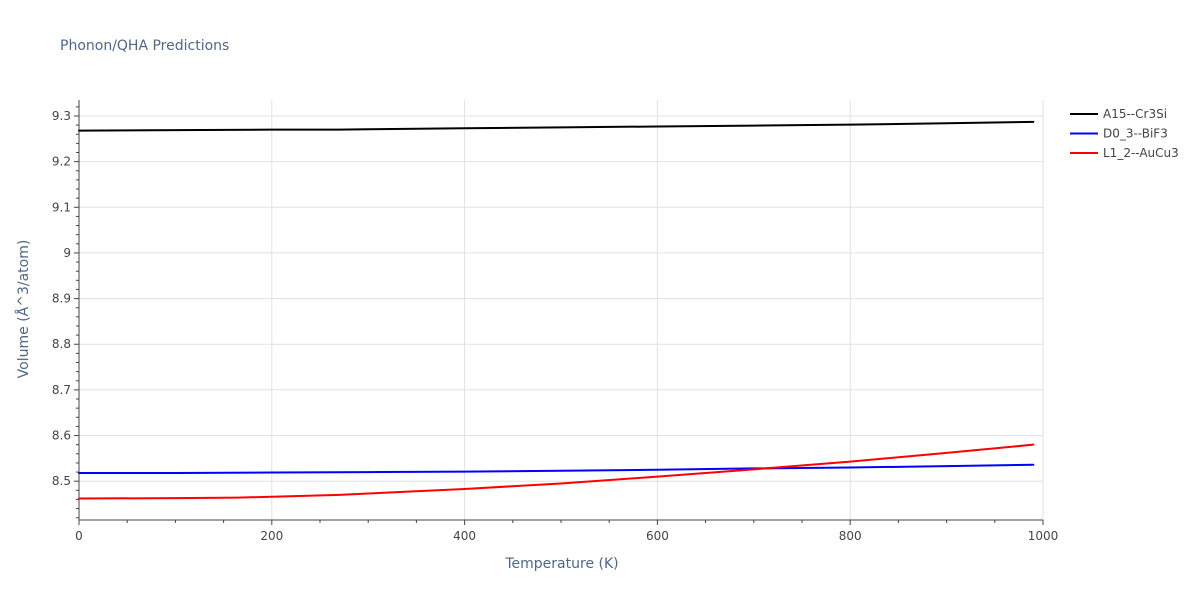 Image resolution: width=1200 pixels, height=604 pixels. What do you see at coordinates (561, 564) in the screenshot?
I see `x-axis-title: Temperature (K)` at bounding box center [561, 564].